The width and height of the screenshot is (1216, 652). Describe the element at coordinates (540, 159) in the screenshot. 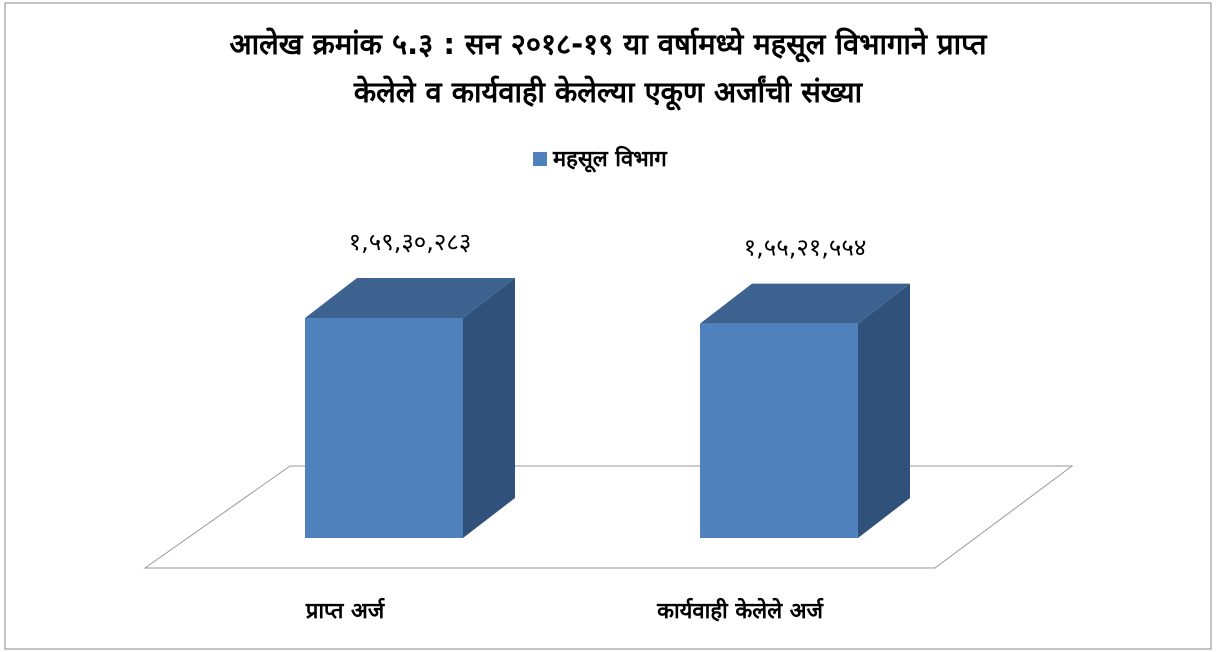

I see `legend-swatch` at that location.